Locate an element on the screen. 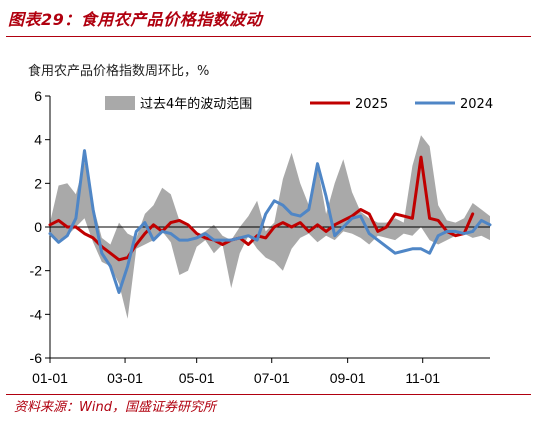 This screenshot has width=537, height=428. y-tick-label: -4 is located at coordinates (36, 314).